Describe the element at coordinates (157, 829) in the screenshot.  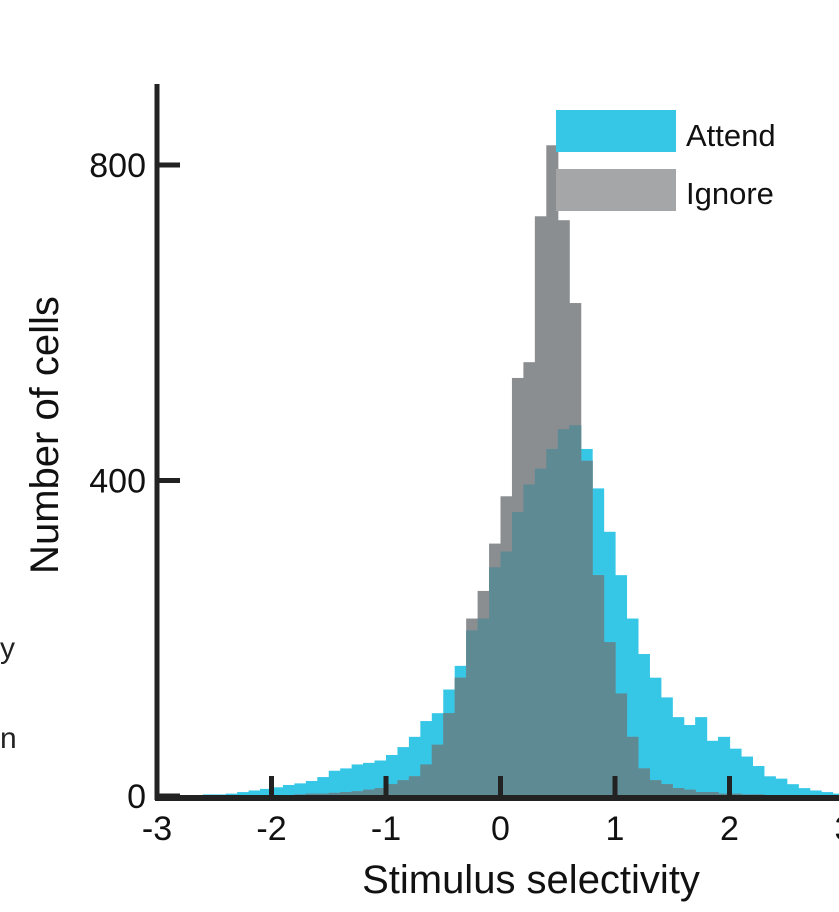
I see `x-tick-label-0: -3` at that location.